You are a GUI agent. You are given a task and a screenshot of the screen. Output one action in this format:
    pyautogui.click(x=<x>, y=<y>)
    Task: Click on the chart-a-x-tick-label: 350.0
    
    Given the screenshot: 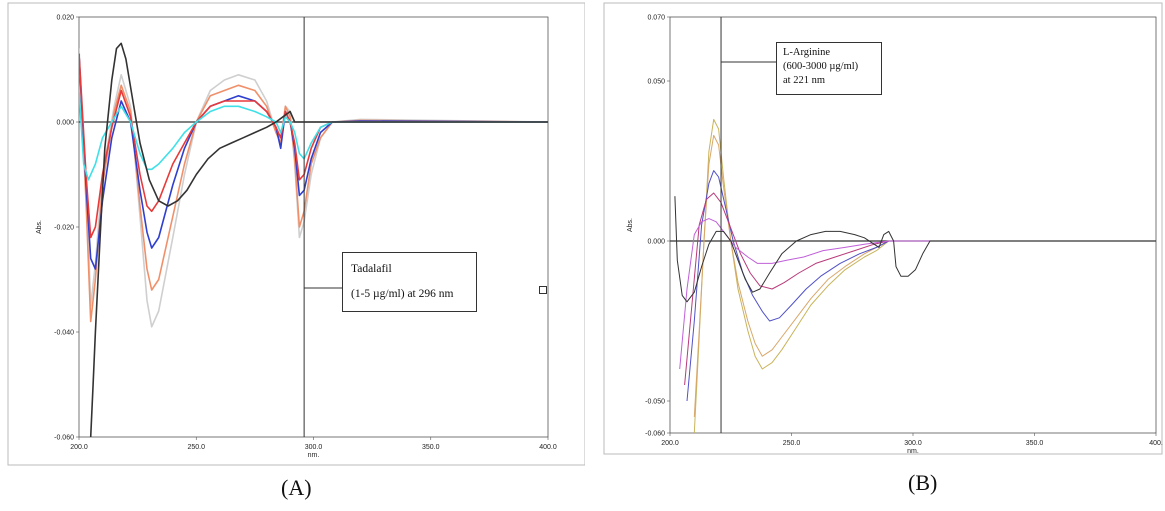 What is the action you would take?
    pyautogui.click(x=431, y=447)
    